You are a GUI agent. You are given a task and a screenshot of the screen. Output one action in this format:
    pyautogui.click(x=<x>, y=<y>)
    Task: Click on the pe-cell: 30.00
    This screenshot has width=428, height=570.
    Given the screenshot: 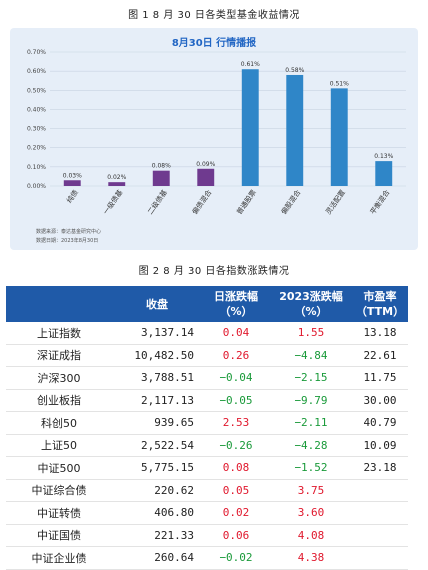 What is the action you would take?
    pyautogui.click(x=380, y=400)
    